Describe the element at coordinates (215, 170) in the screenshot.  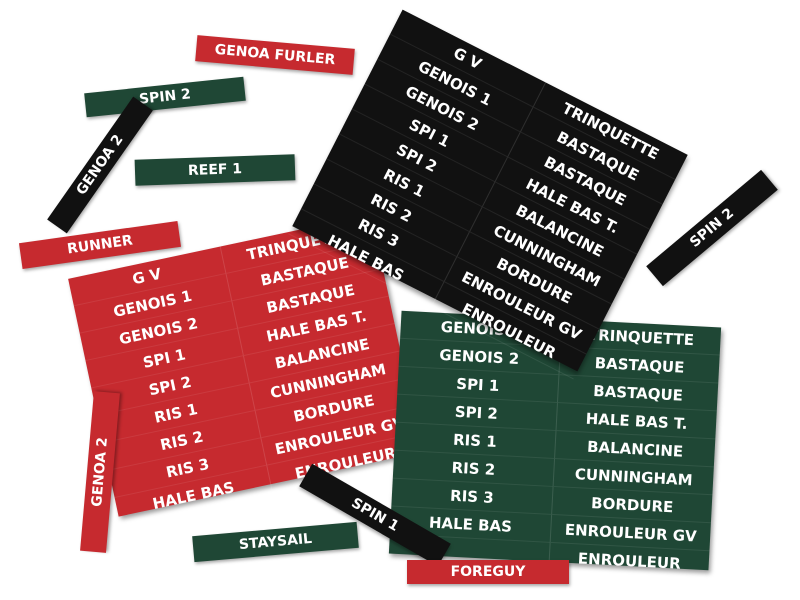
I see `loose-label: REEF 1` at that location.